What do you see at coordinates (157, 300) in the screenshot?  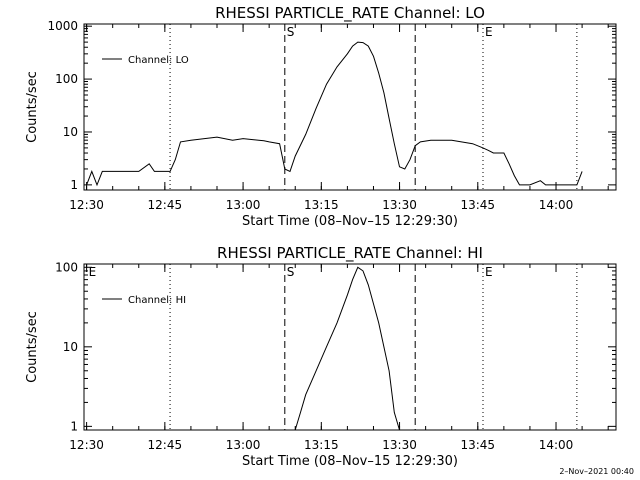 I see `legend-entry: Channel: HI` at bounding box center [157, 300].